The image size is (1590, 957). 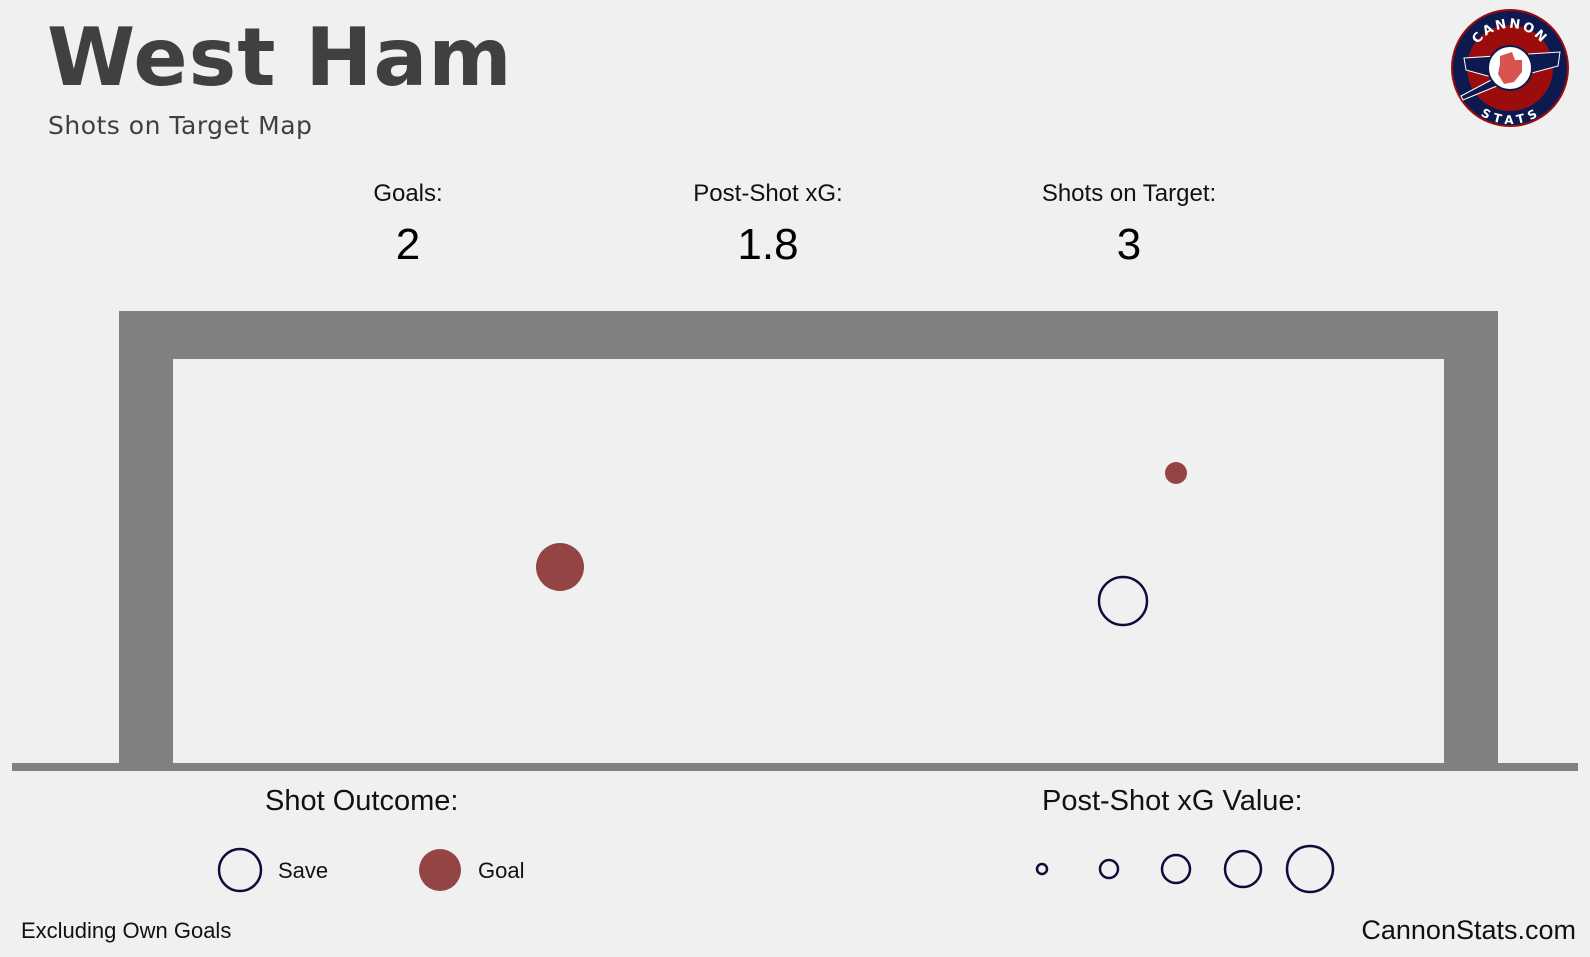 What do you see at coordinates (180, 125) in the screenshot?
I see `chart-subtitle: Shots on Target Map` at bounding box center [180, 125].